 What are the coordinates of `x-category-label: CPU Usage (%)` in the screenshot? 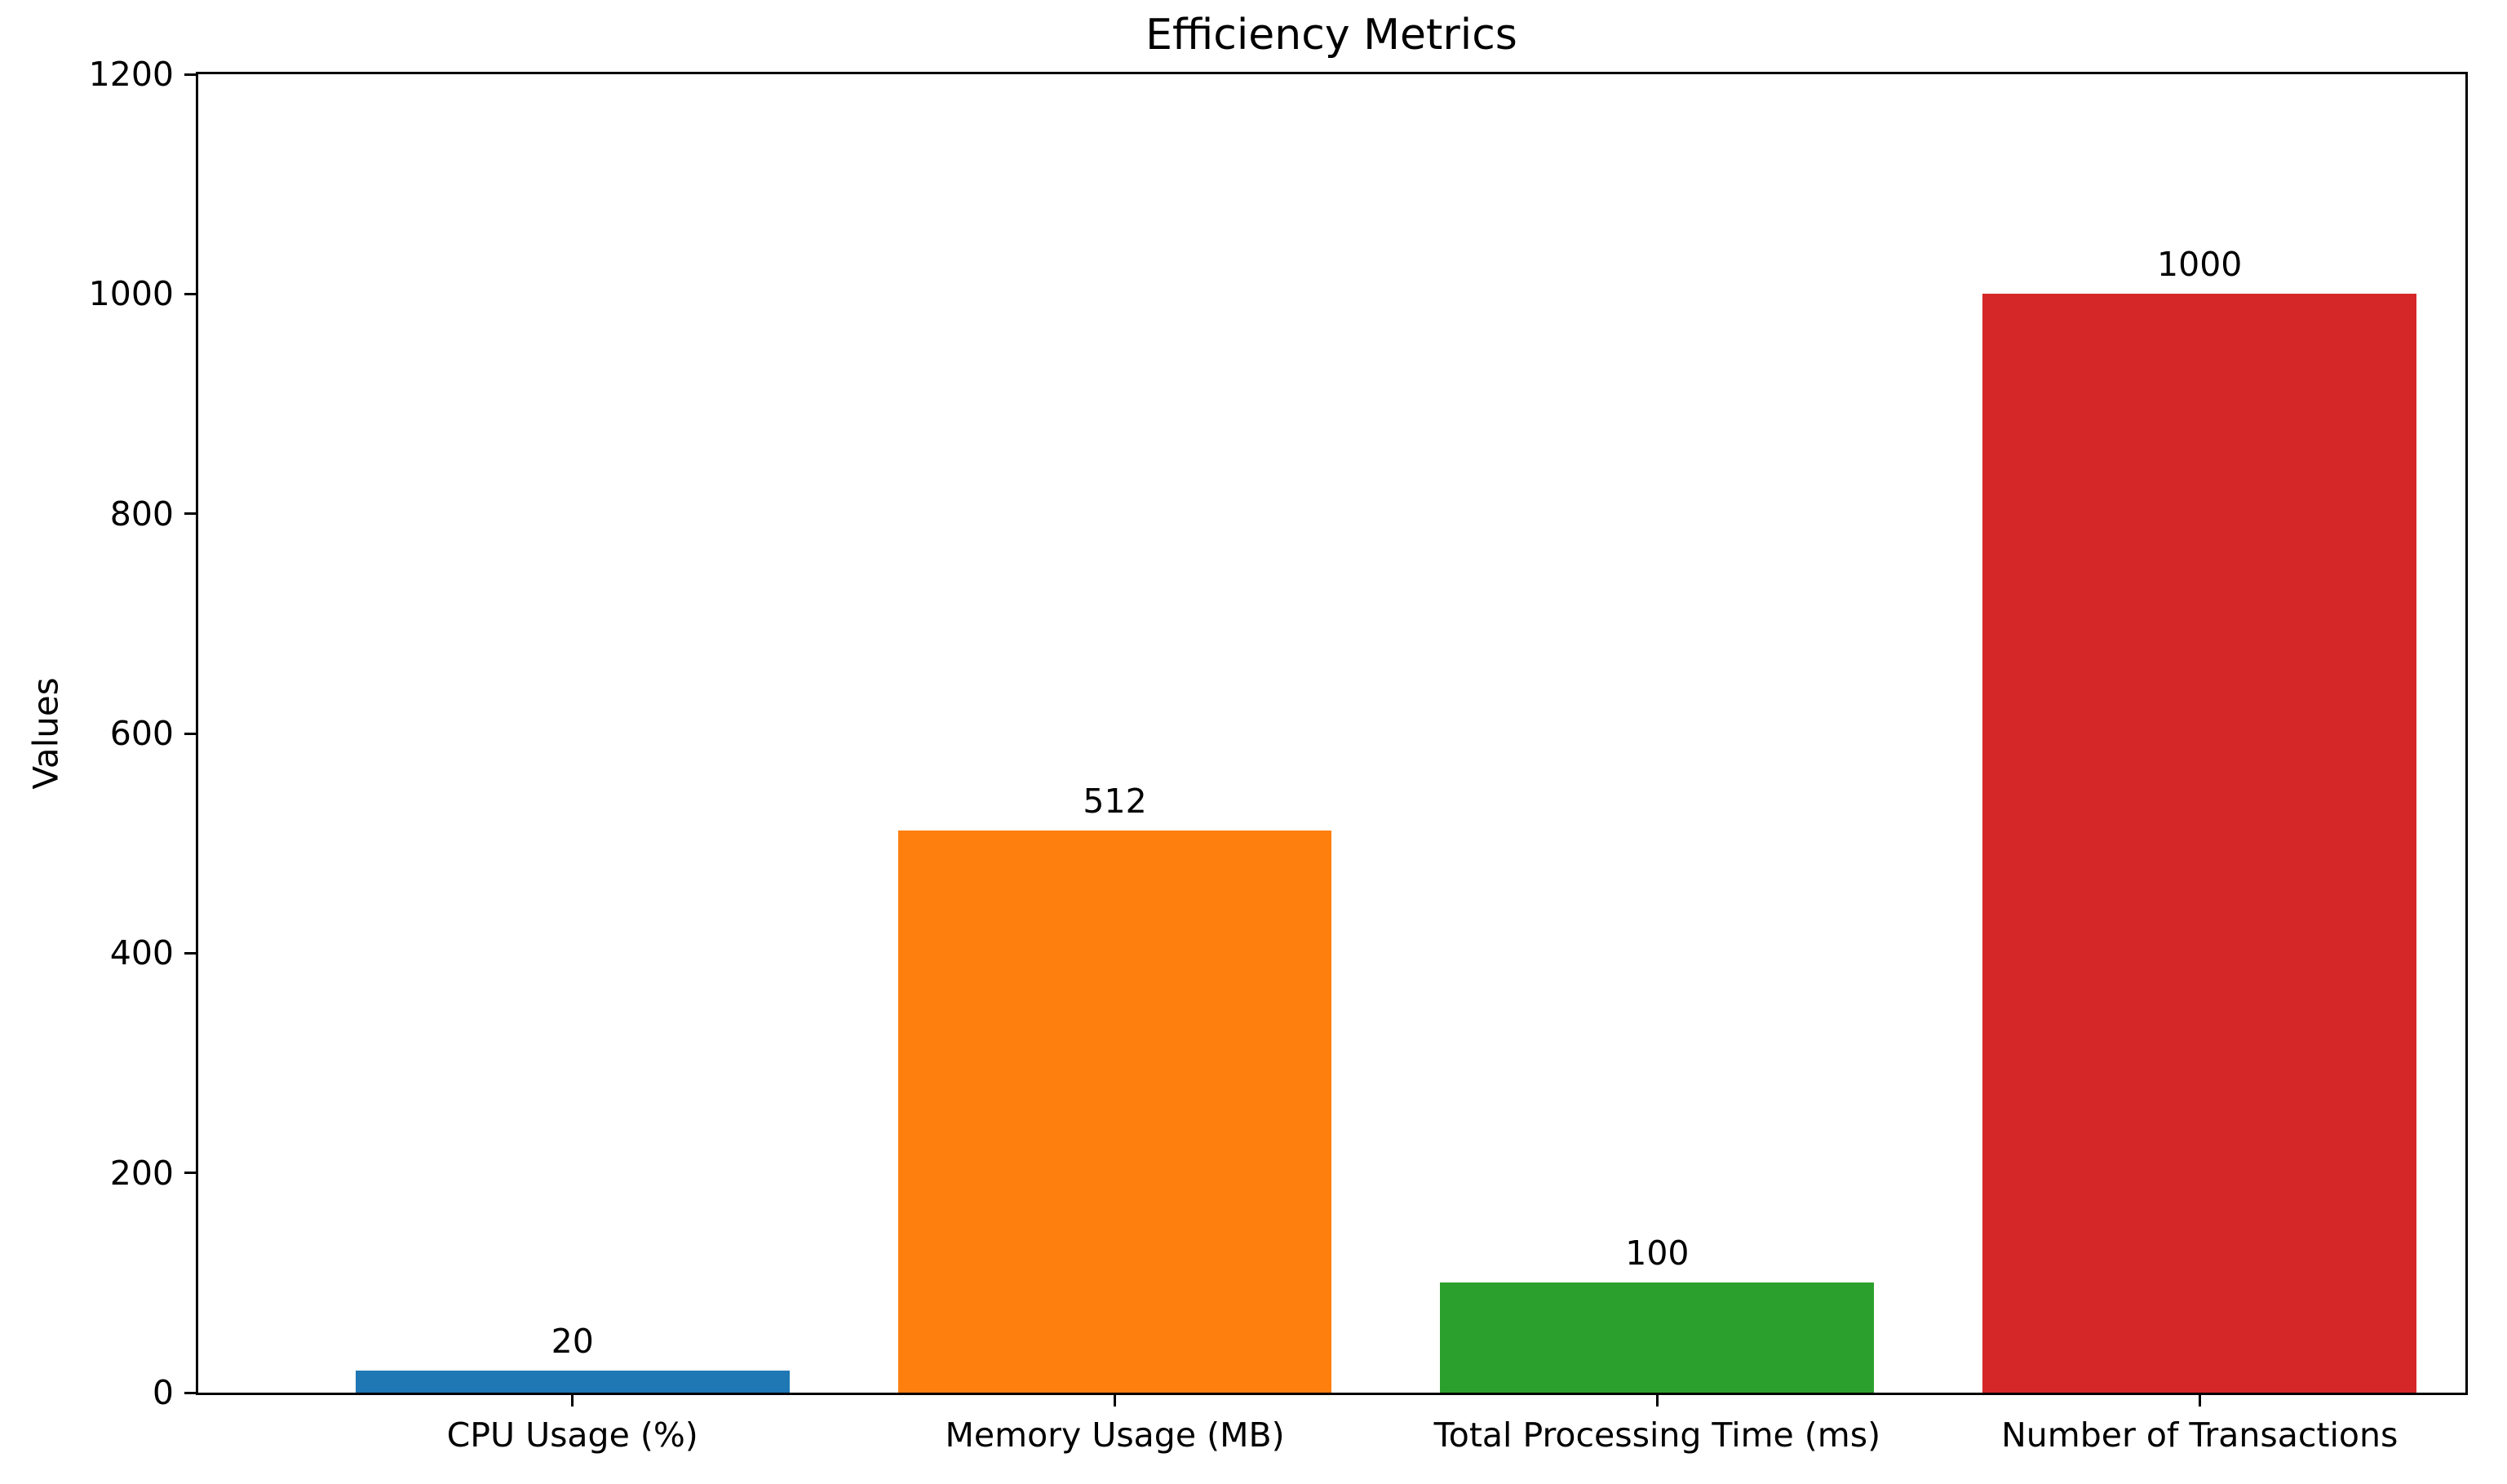 It's located at (572, 1435).